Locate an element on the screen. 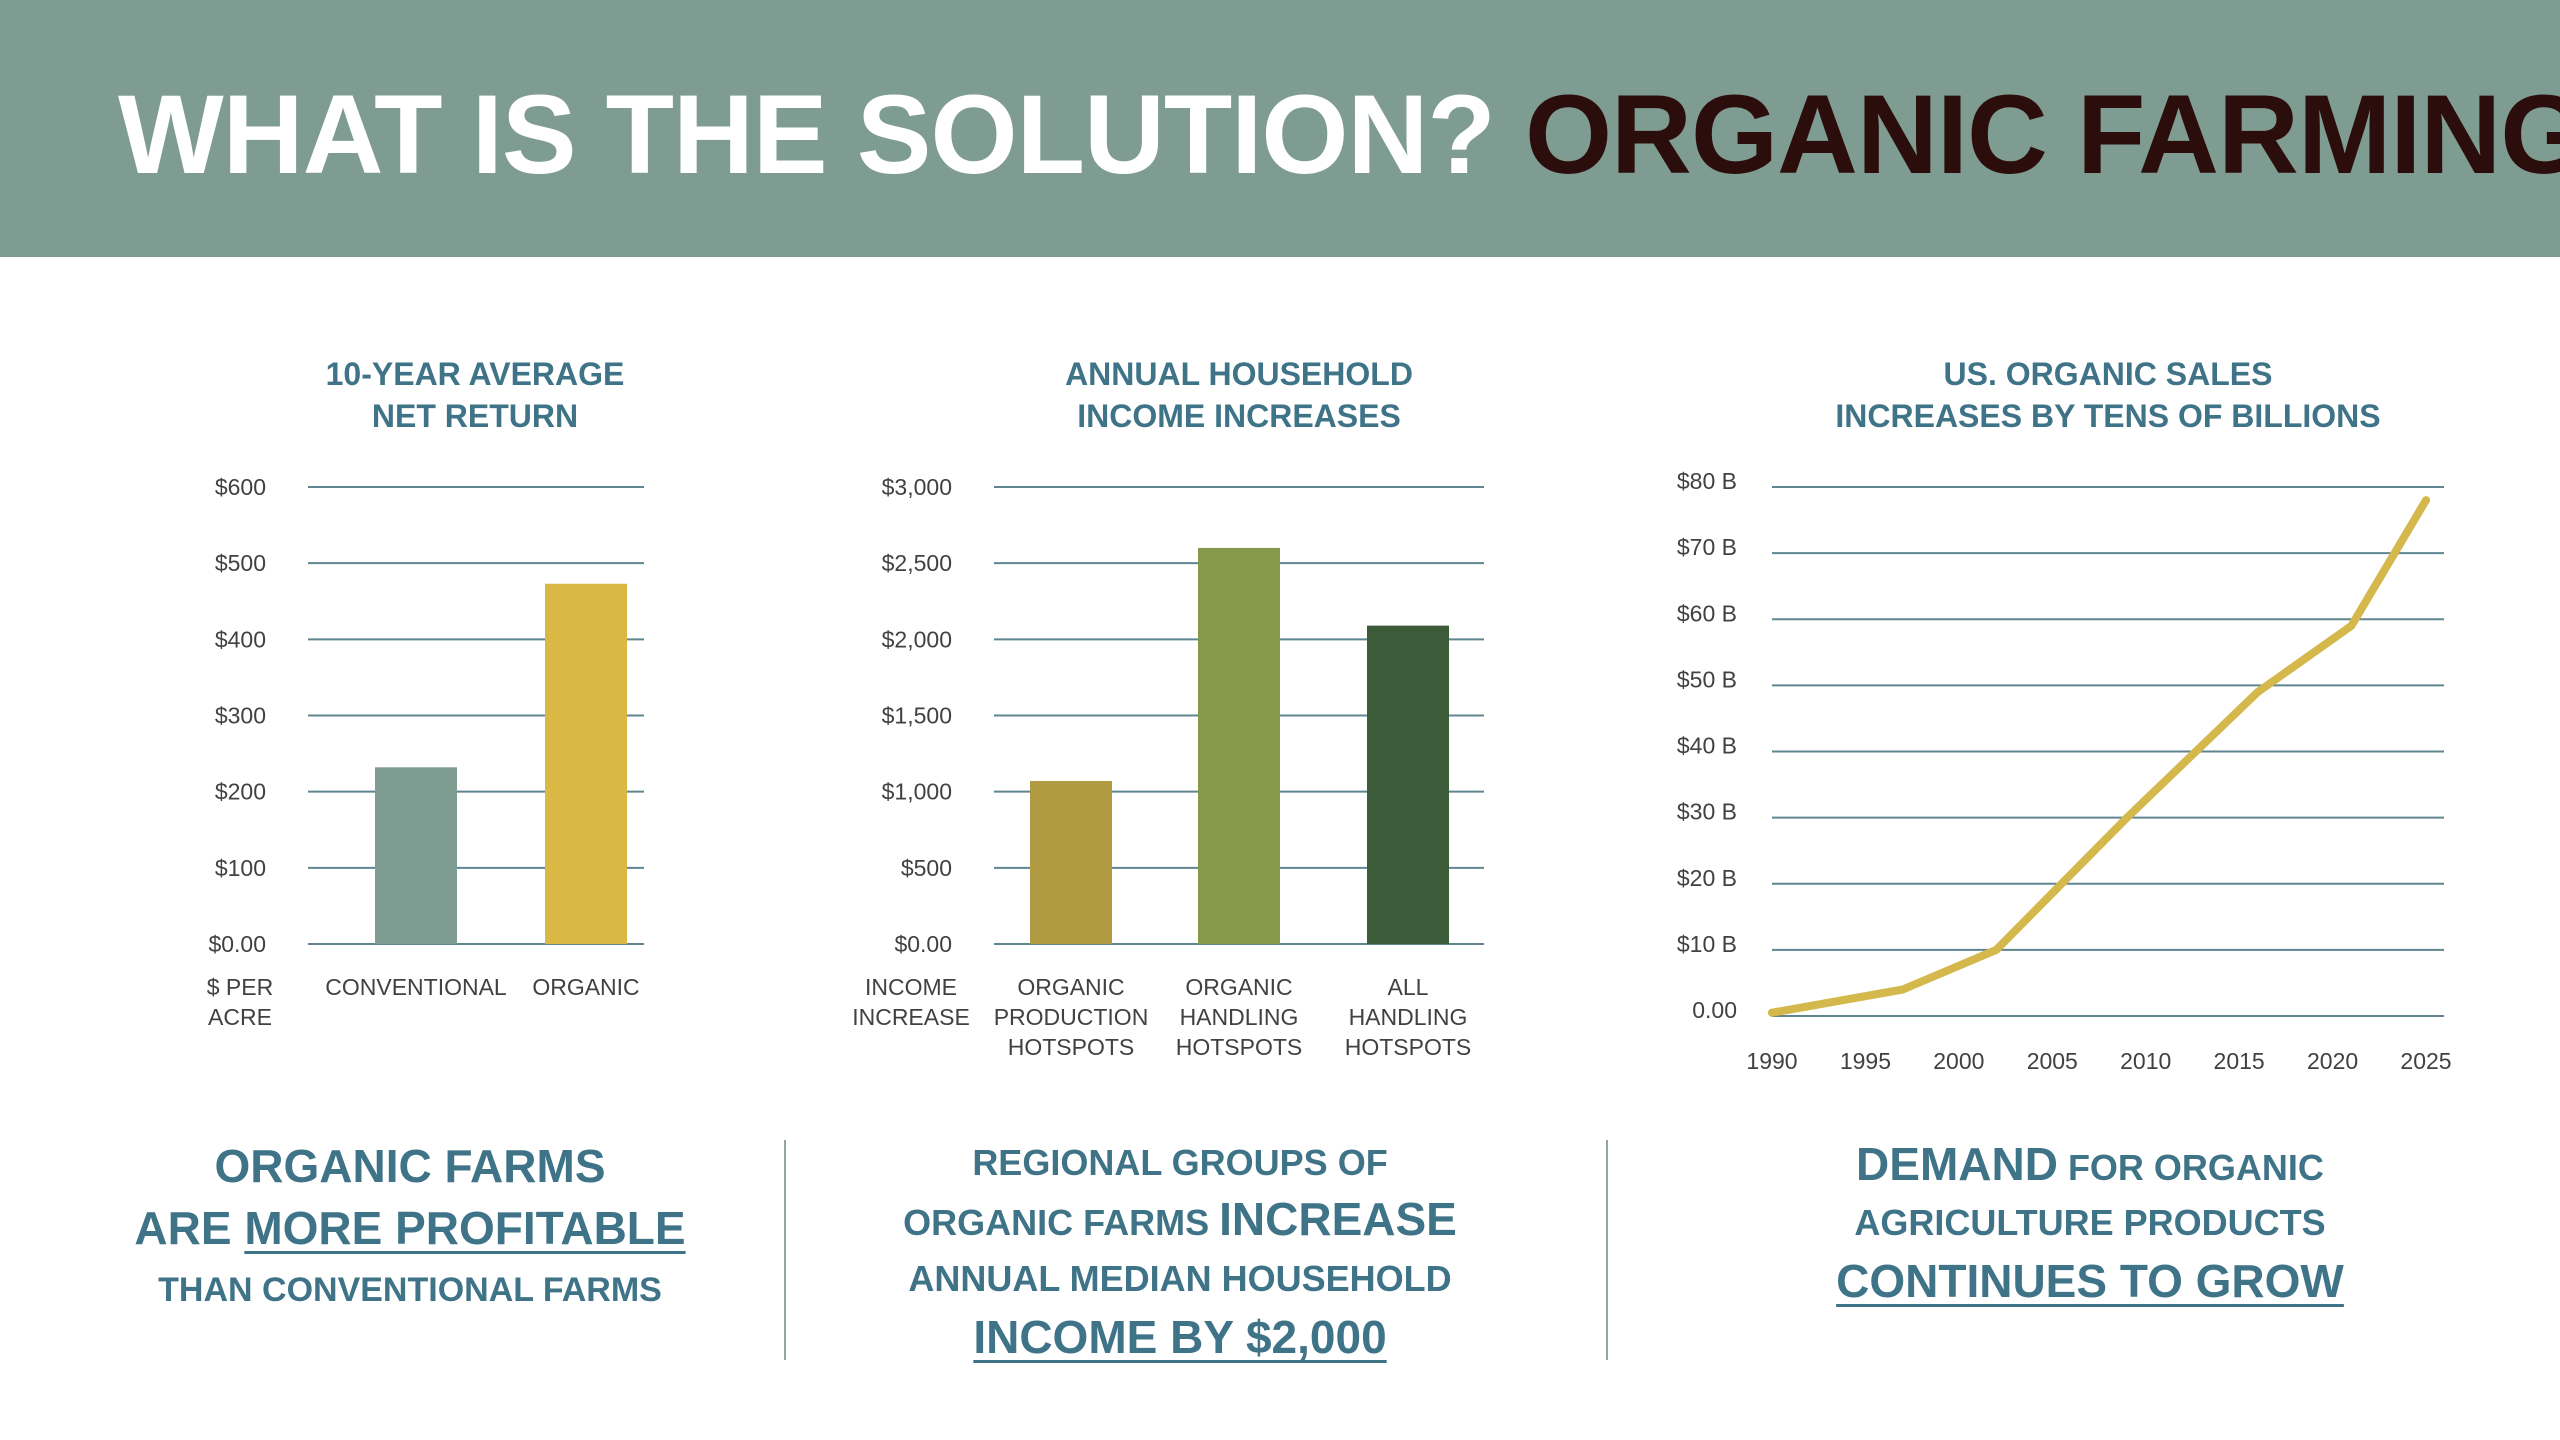 The image size is (2560, 1440). caption-left-highlight: MORE PROFITABLE is located at coordinates (465, 1228).